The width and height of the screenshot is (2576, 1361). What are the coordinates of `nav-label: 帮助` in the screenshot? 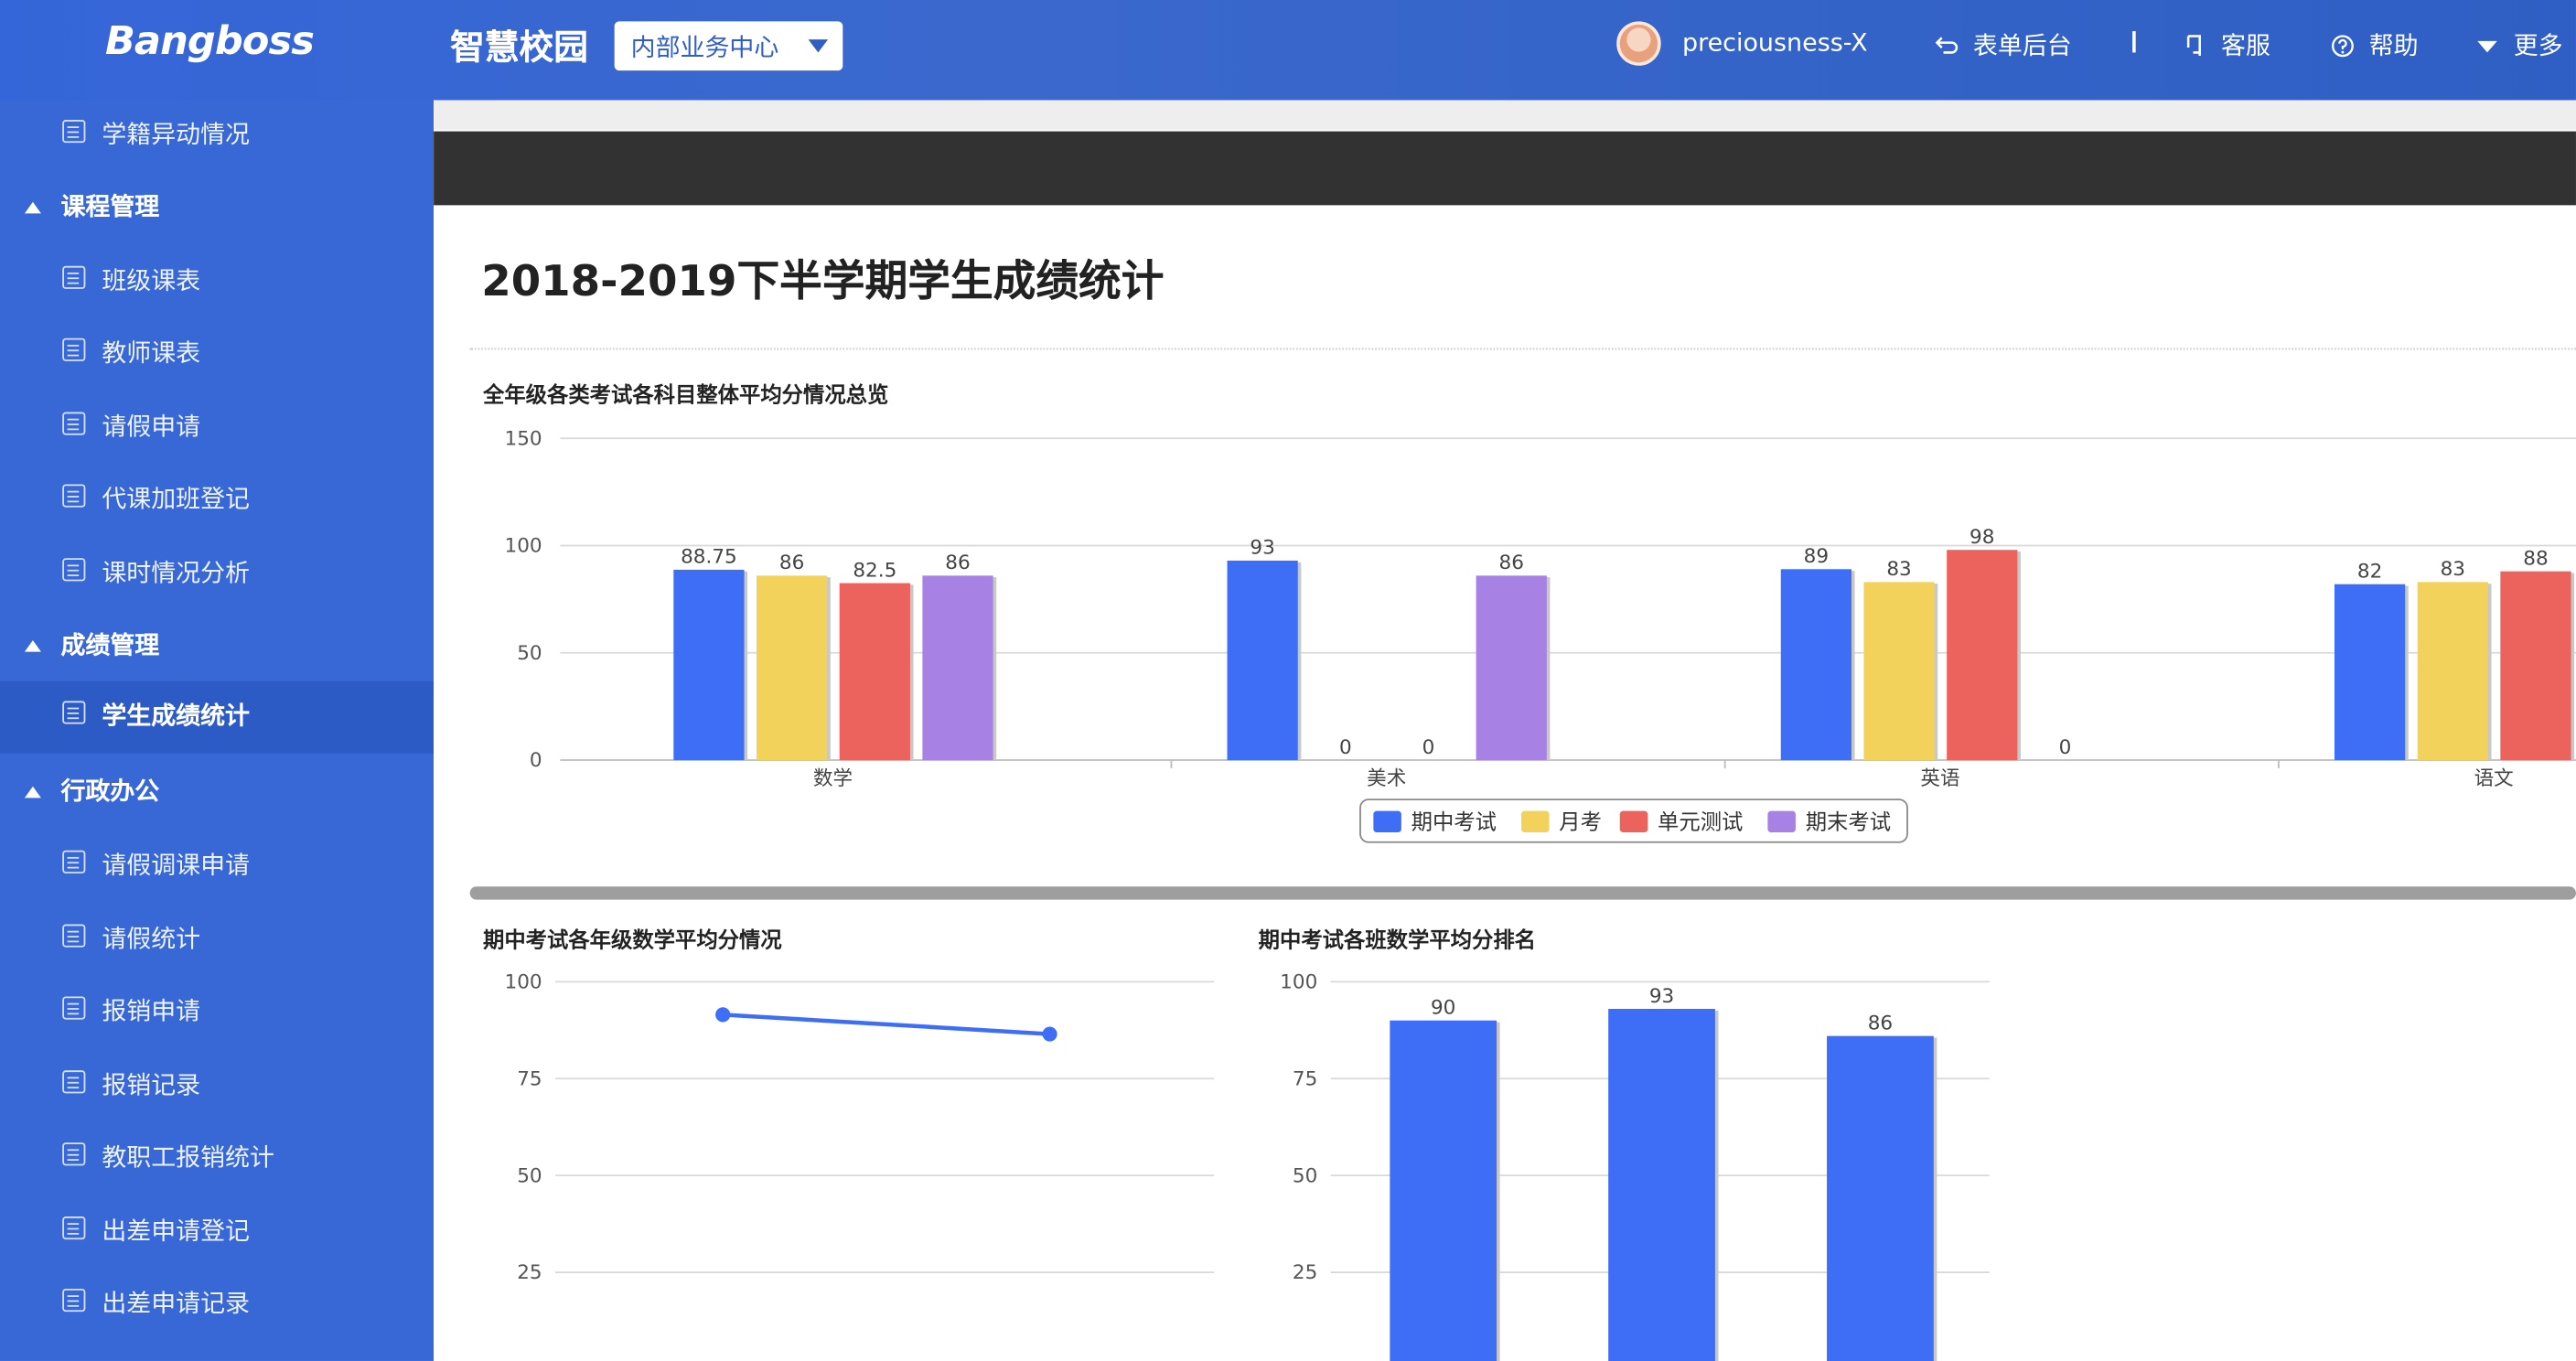 It's located at (2394, 46).